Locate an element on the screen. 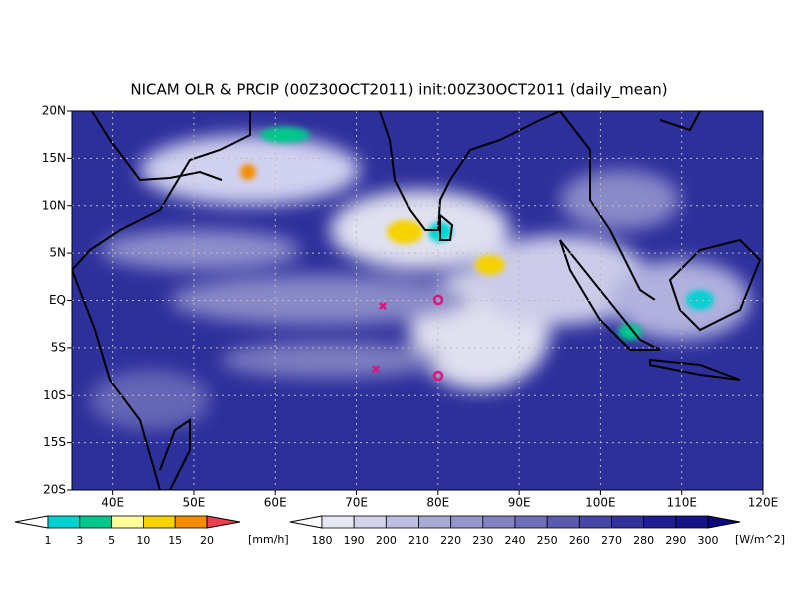 Image resolution: width=800 pixels, height=600 pixels. lat-label: 10S is located at coordinates (54, 395).